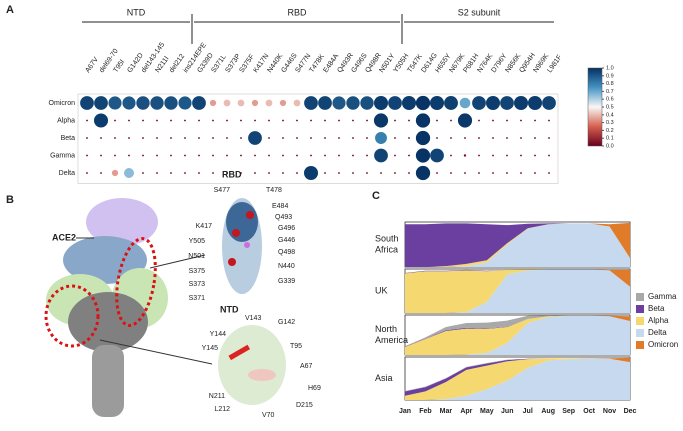 The image size is (683, 431). I want to click on rbd-residue: E484, so click(280, 206).